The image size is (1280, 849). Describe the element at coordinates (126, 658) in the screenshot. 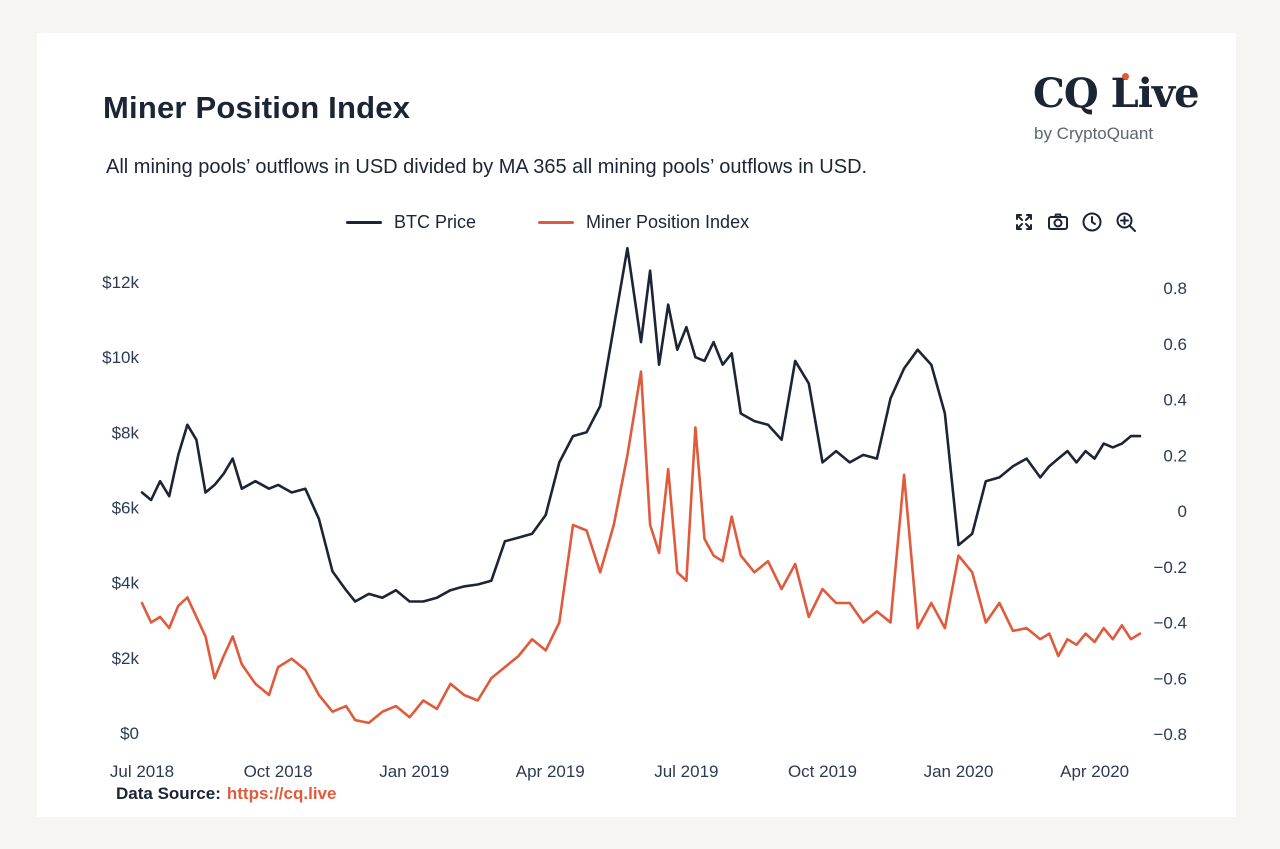

I see `y-left-tick-label: $2k` at that location.